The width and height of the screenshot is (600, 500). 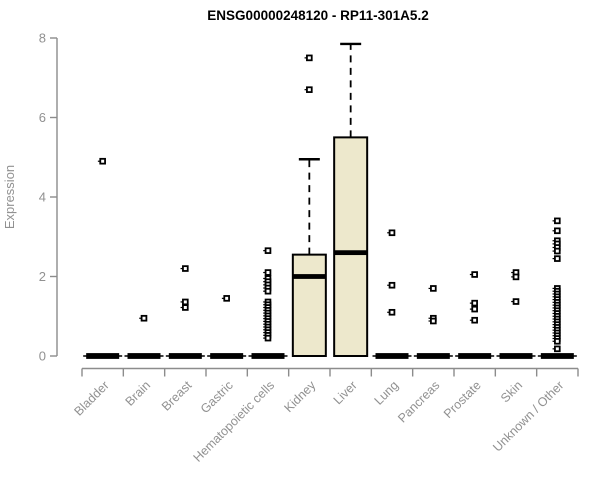 What do you see at coordinates (418, 401) in the screenshot?
I see `x-tick-label-pancreas: Pancreas` at bounding box center [418, 401].